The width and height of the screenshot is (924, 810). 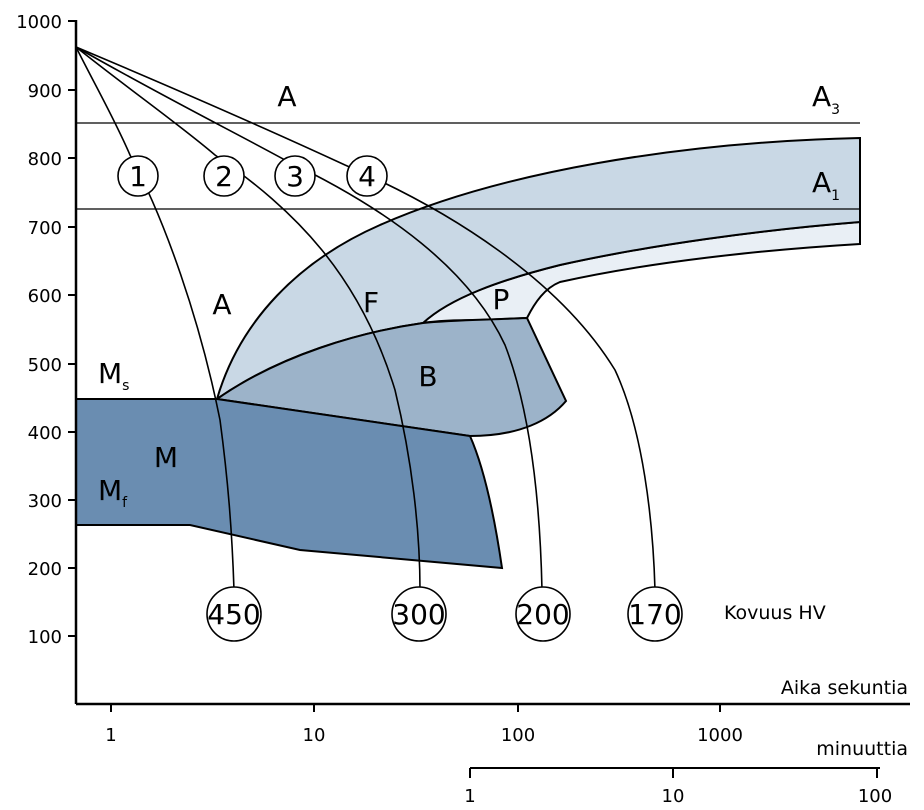 I want to click on curve-marker-2: 2, so click(x=224, y=176).